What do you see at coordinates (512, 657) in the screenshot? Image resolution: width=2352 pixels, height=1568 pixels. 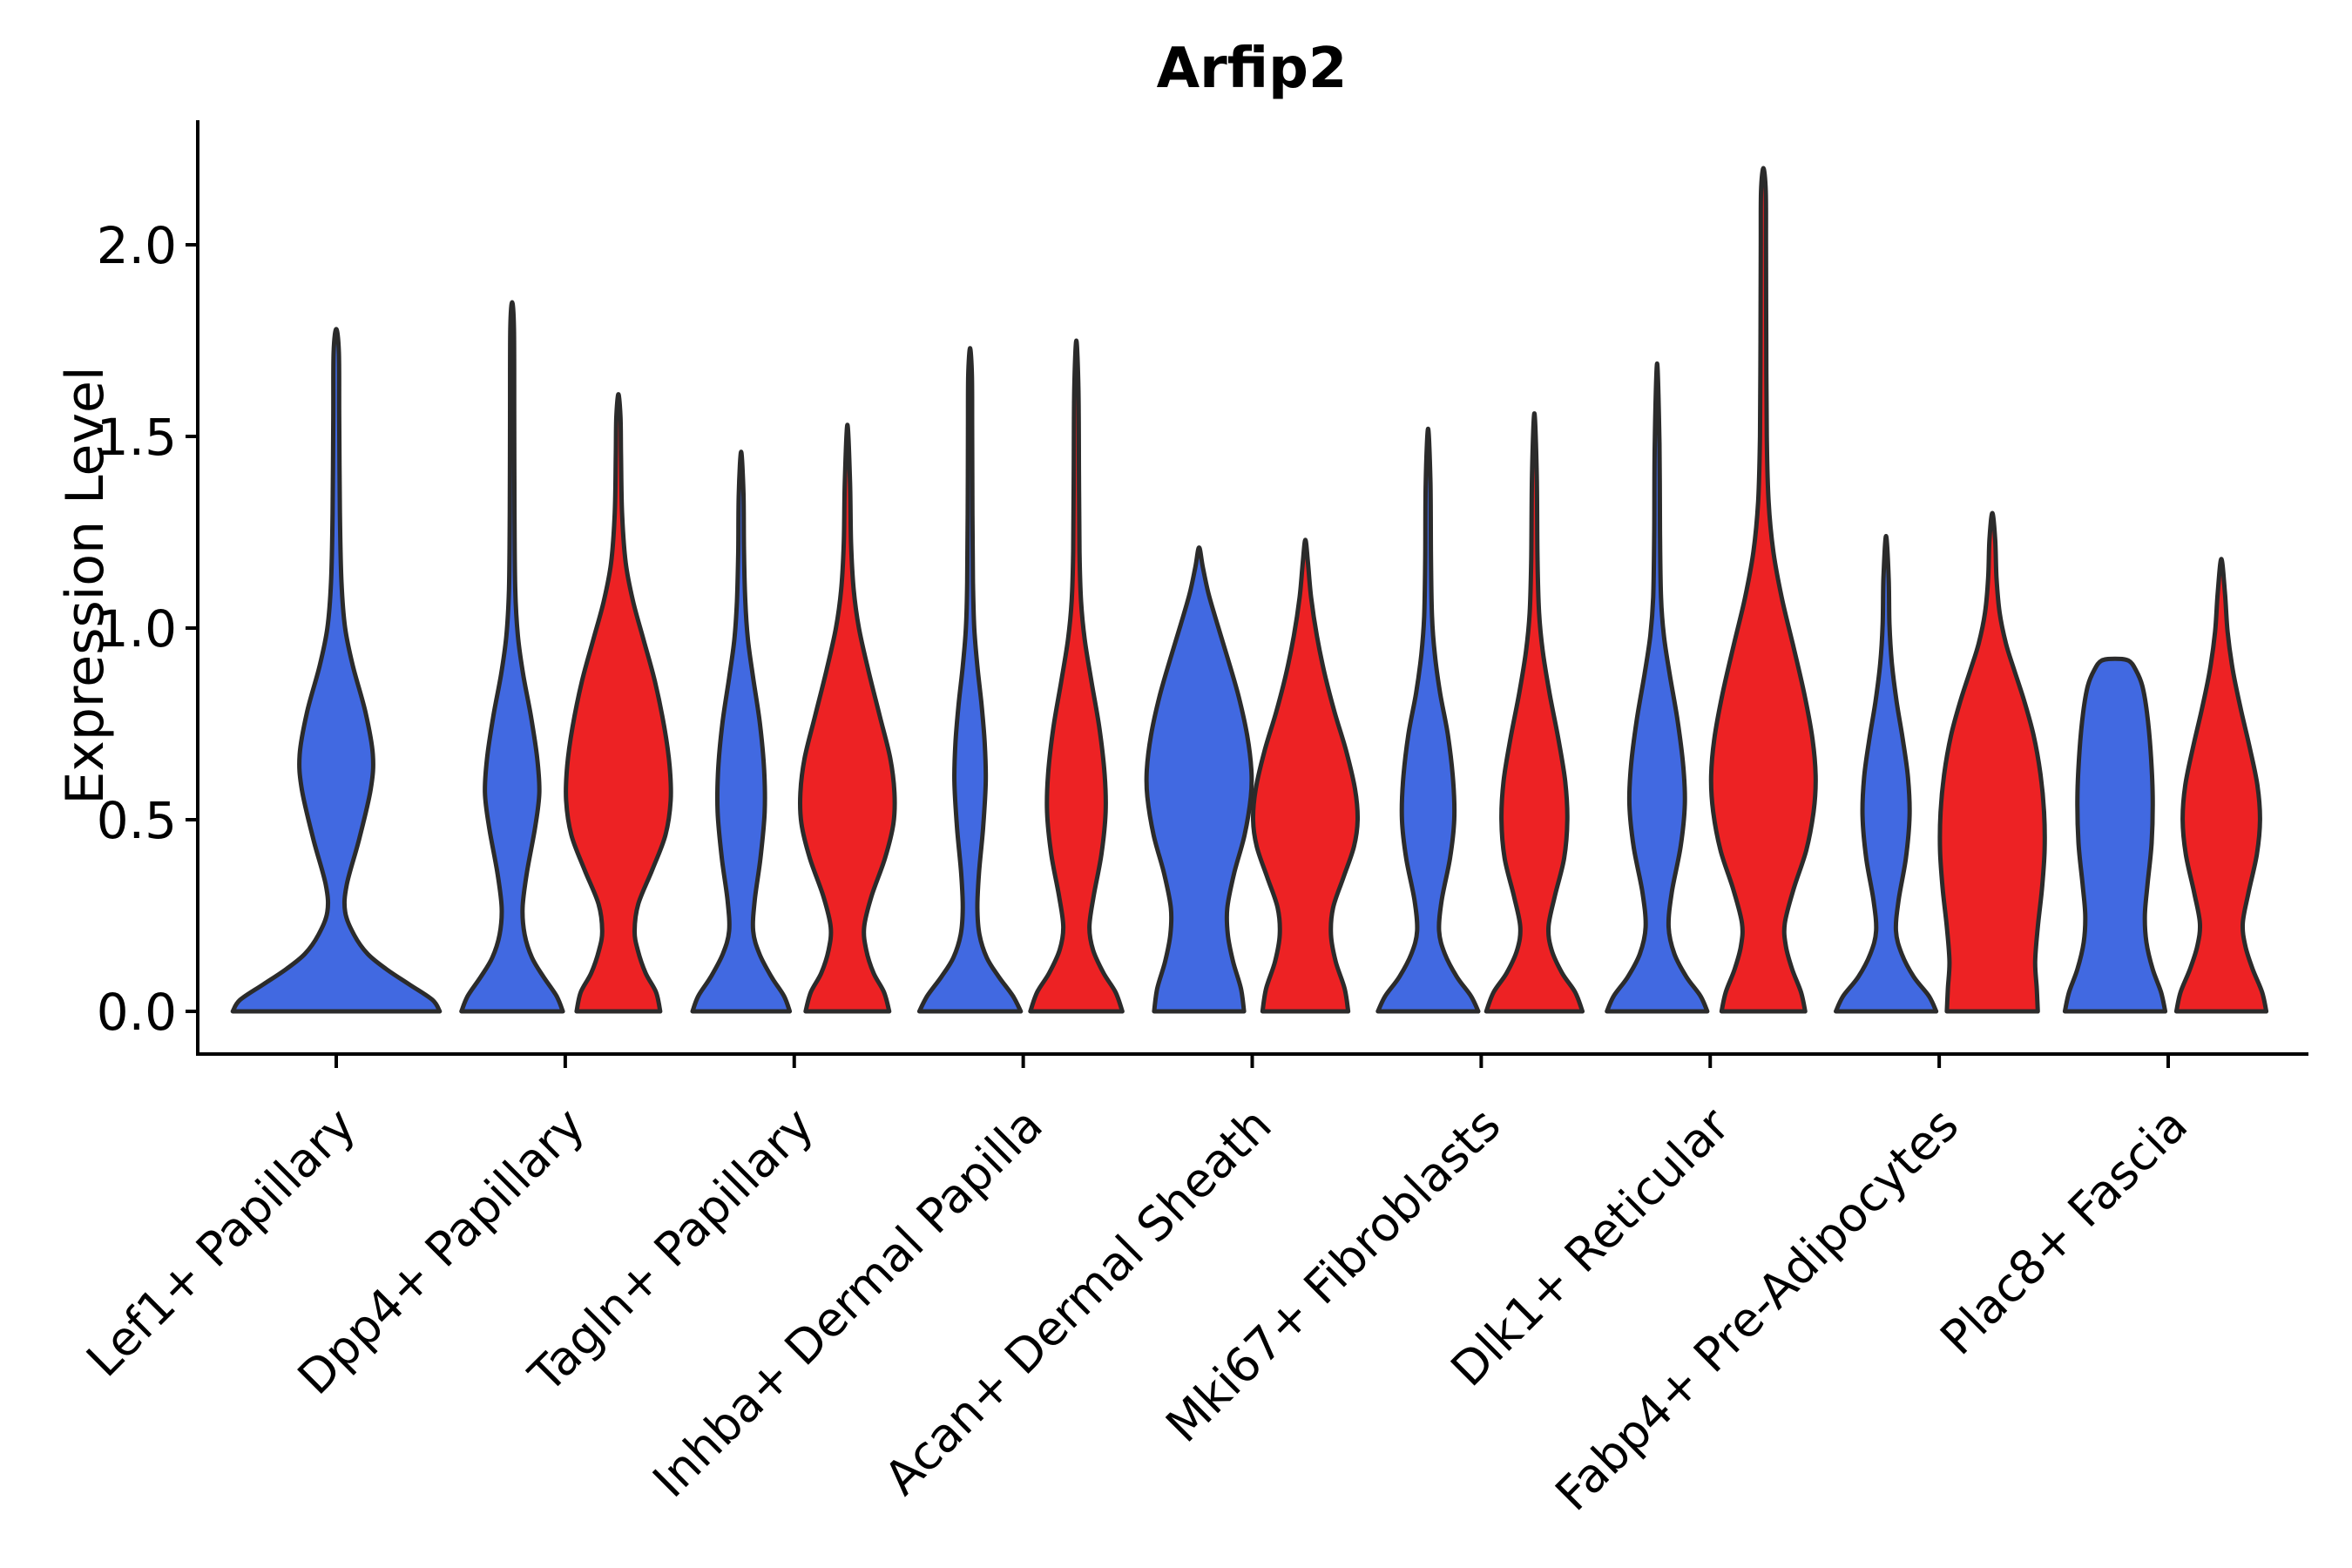 I see `violin-dpp4-papillary-blue` at bounding box center [512, 657].